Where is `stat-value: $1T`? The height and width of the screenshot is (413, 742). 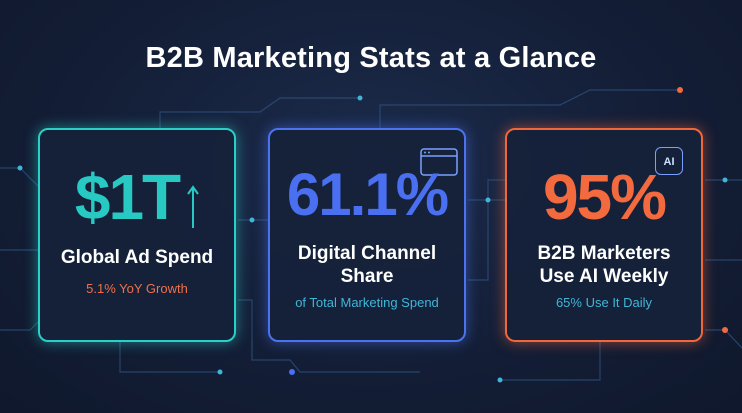
stat-value: $1T is located at coordinates (127, 197).